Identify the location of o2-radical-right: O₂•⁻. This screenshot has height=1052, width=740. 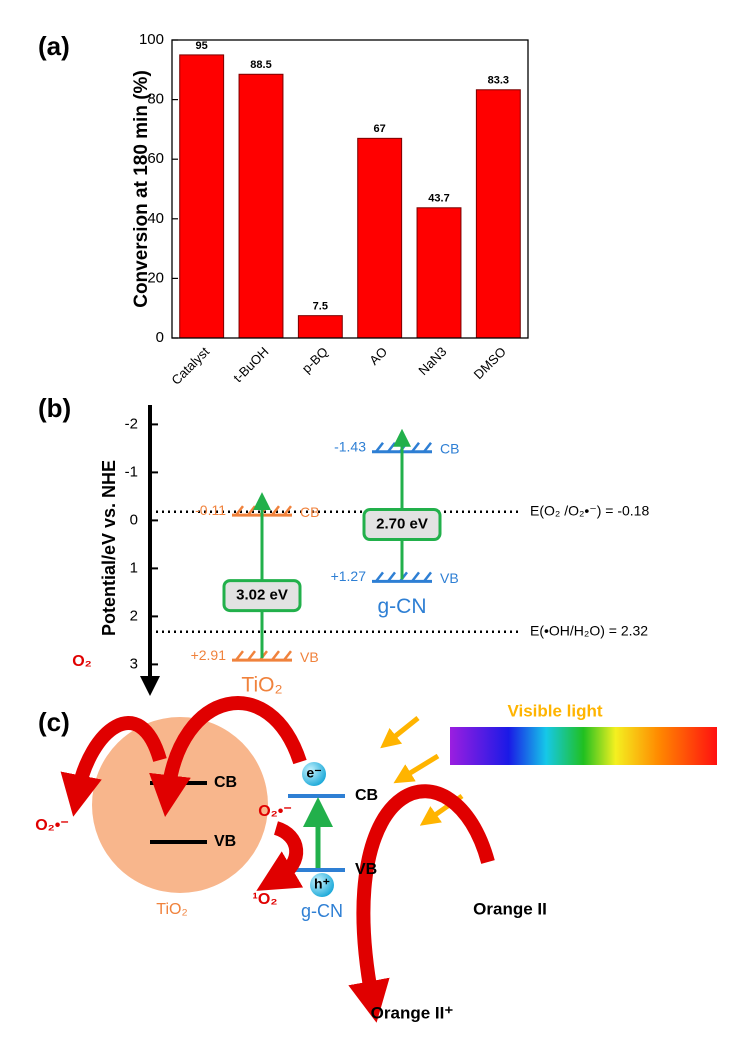
(275, 811).